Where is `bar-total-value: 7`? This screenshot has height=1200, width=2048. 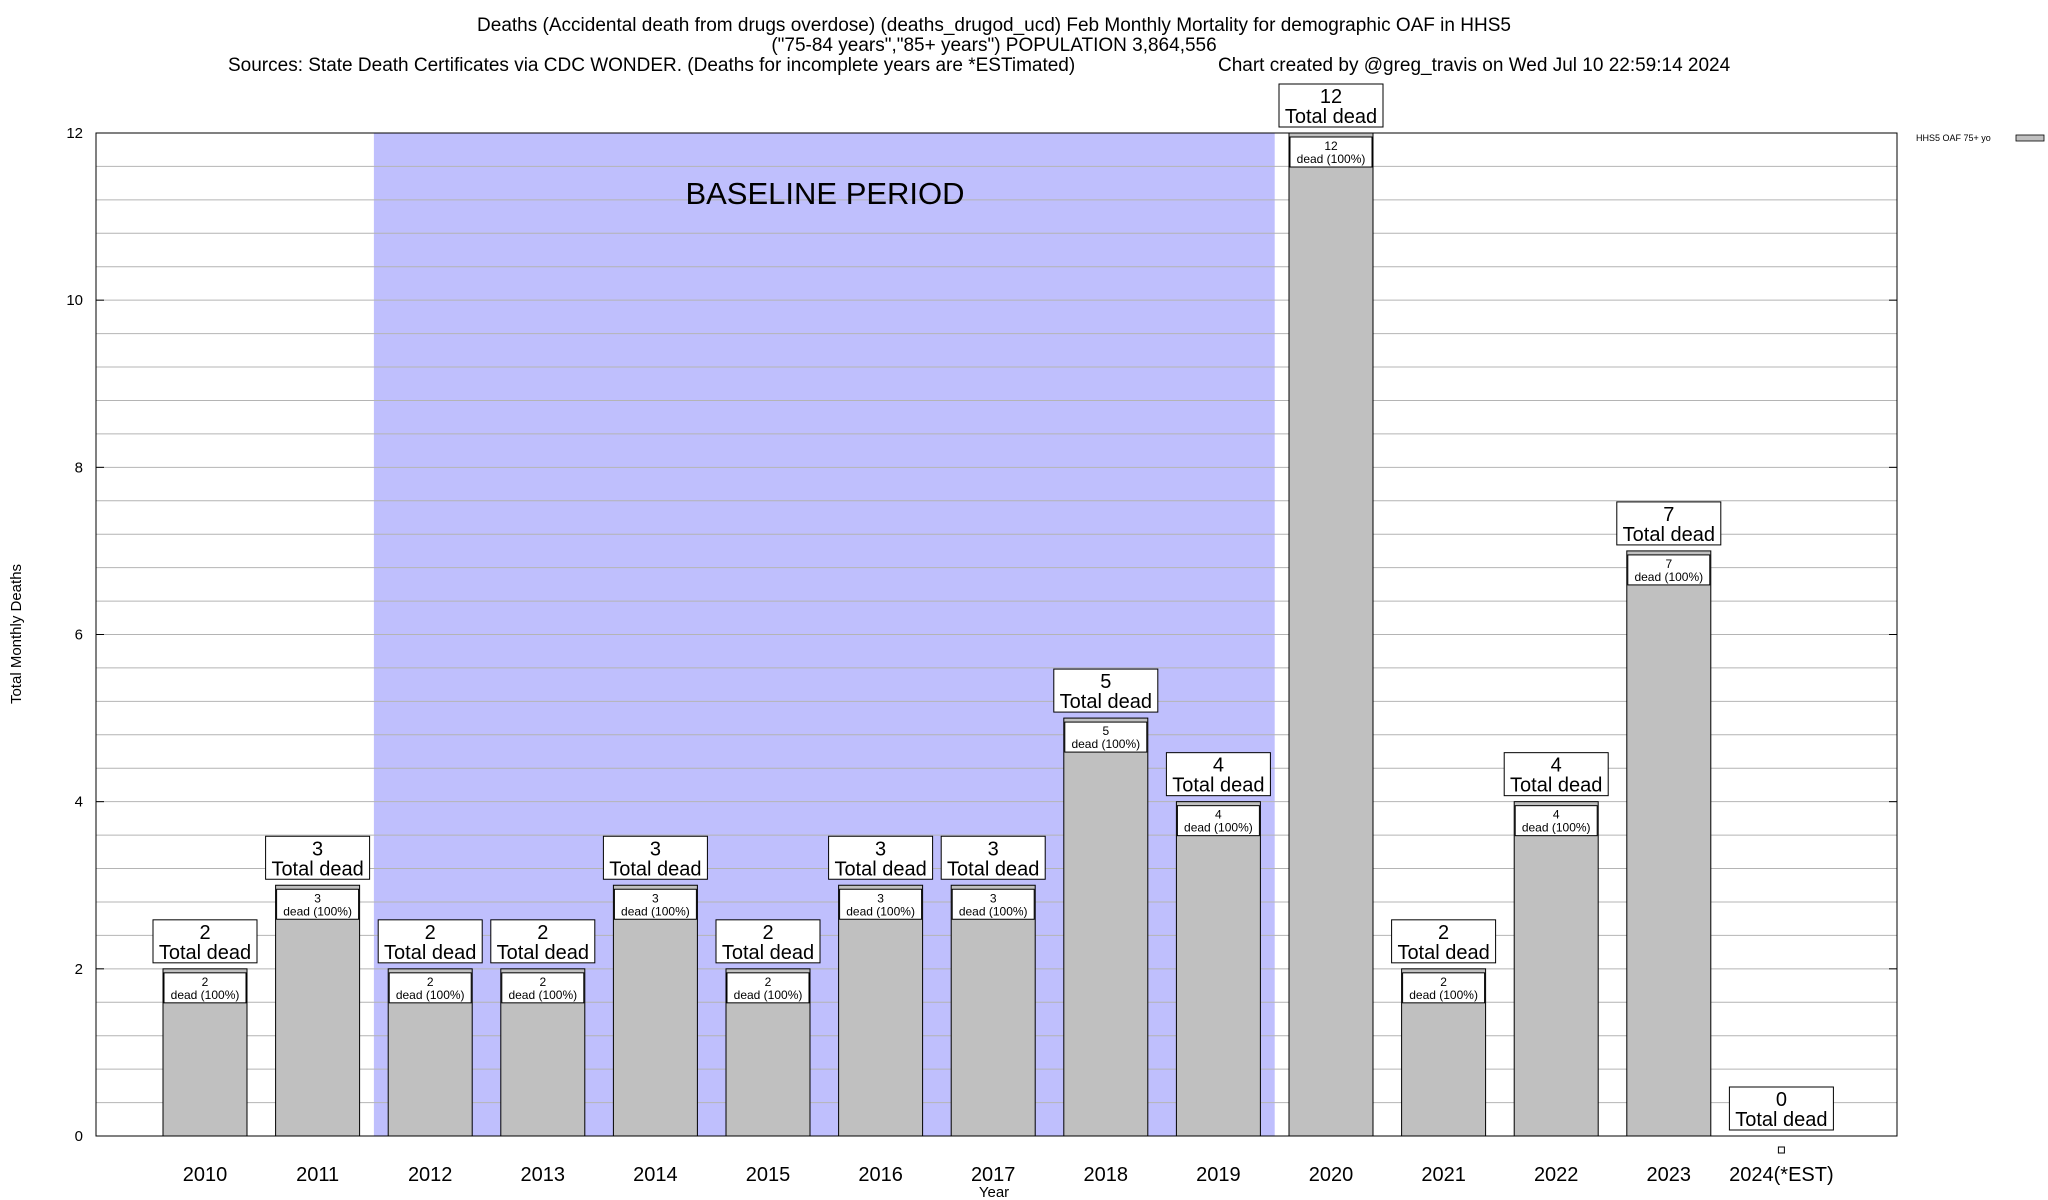
bar-total-value: 7 is located at coordinates (1668, 515).